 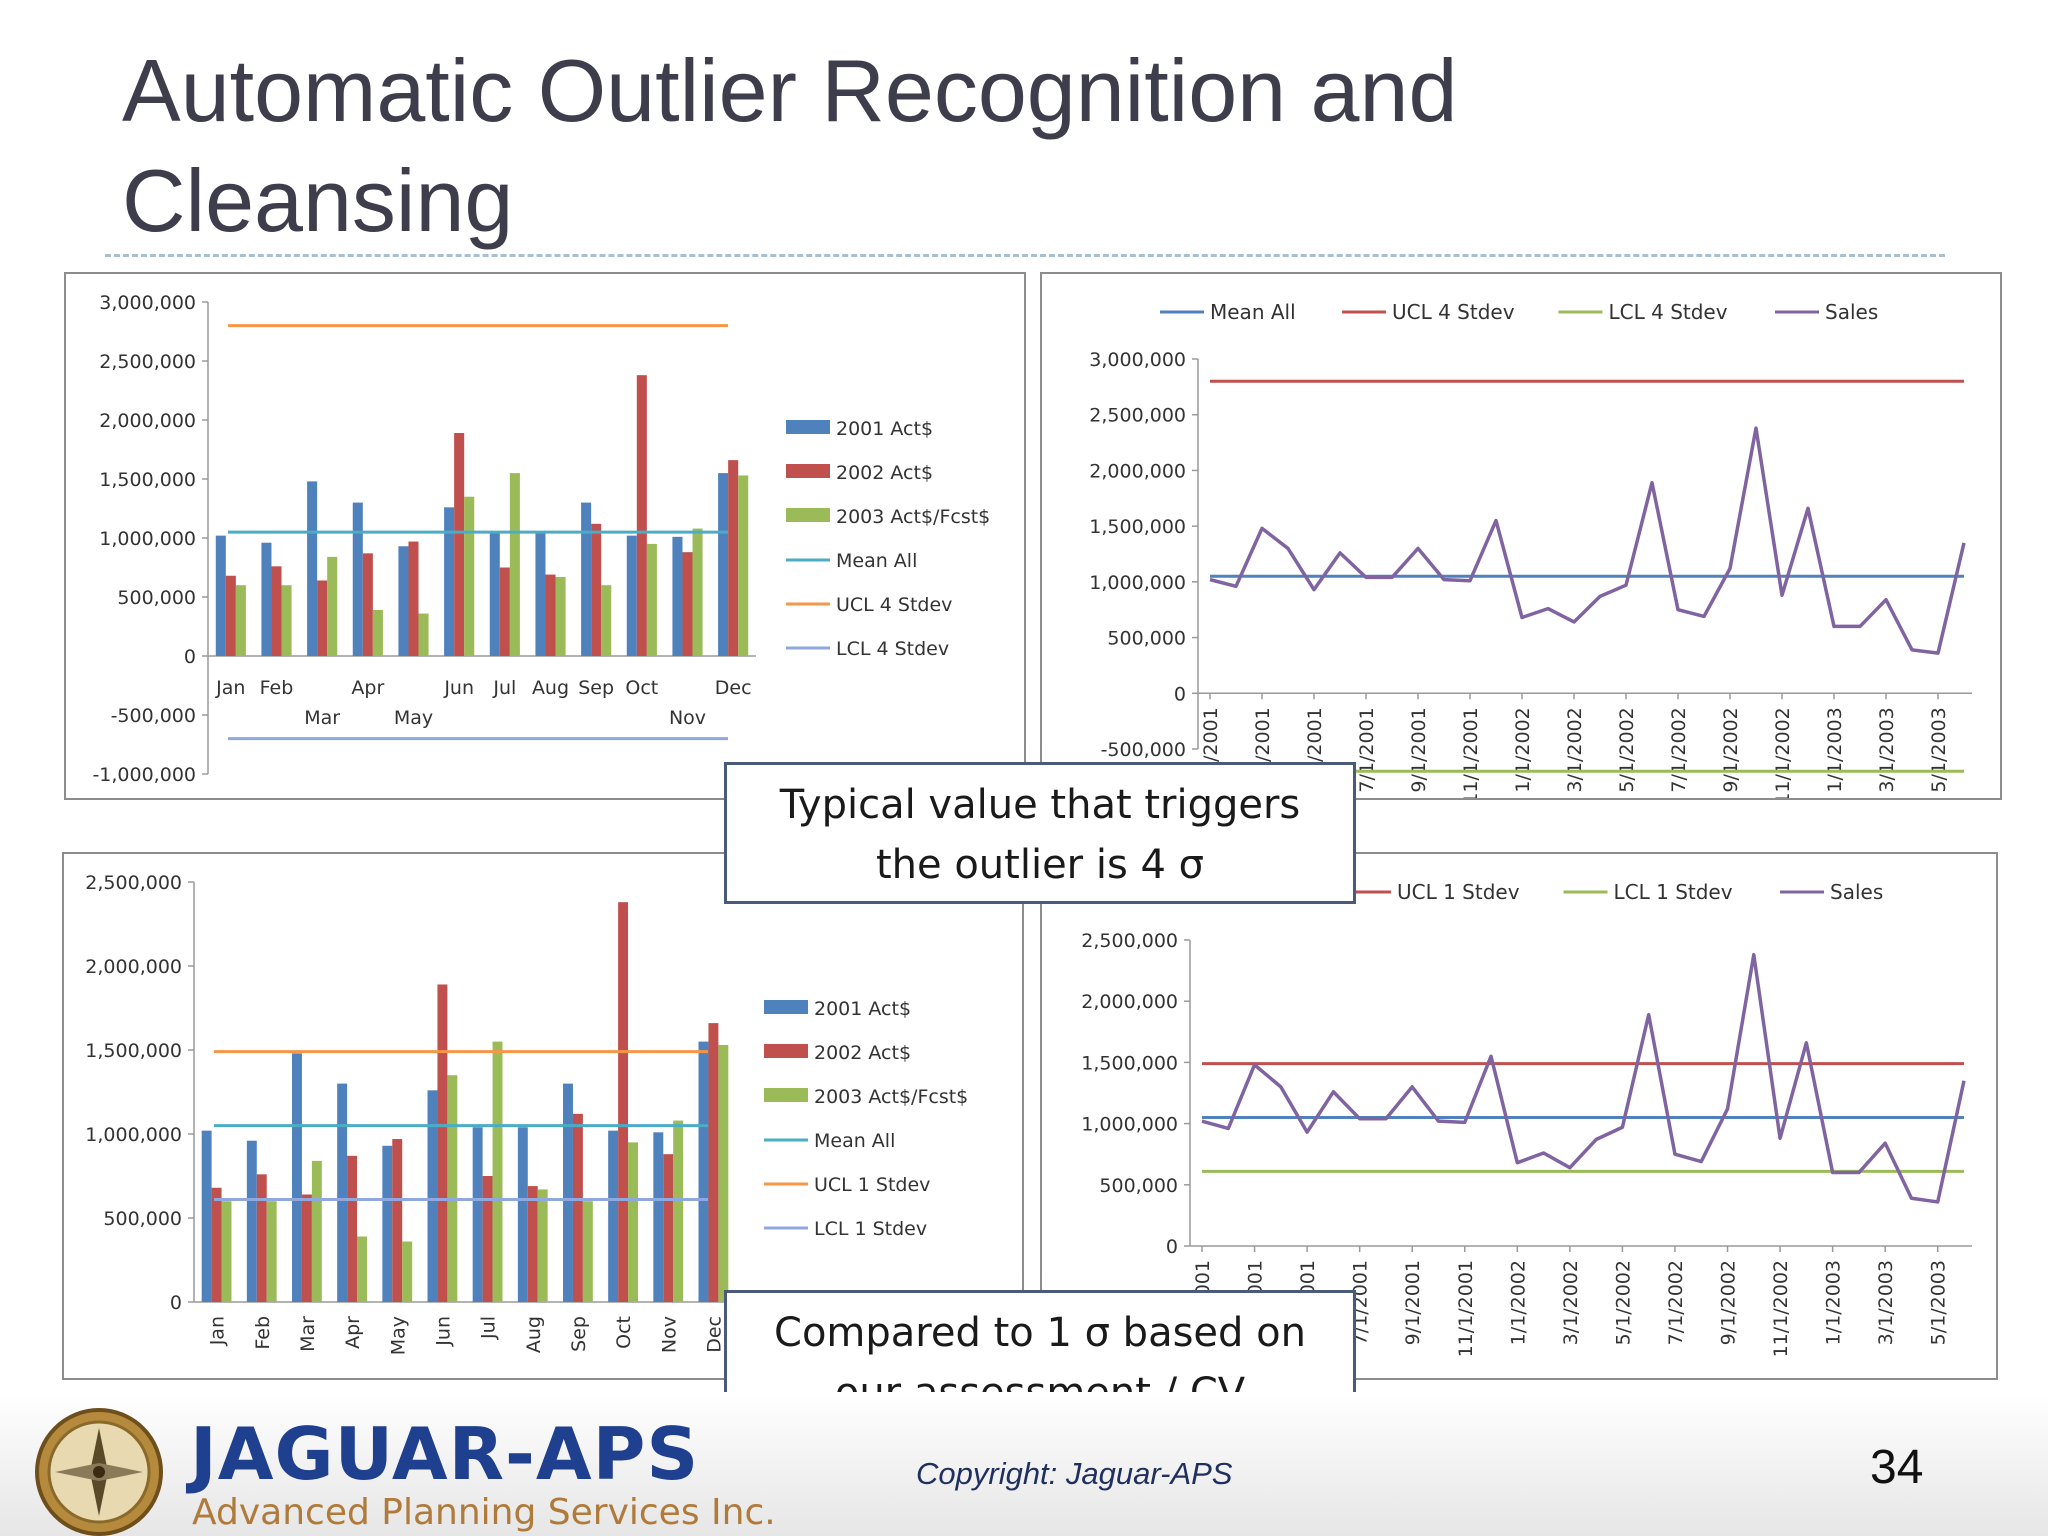 What do you see at coordinates (387, 1223) in the screenshot?
I see `bar-2001-act-may` at bounding box center [387, 1223].